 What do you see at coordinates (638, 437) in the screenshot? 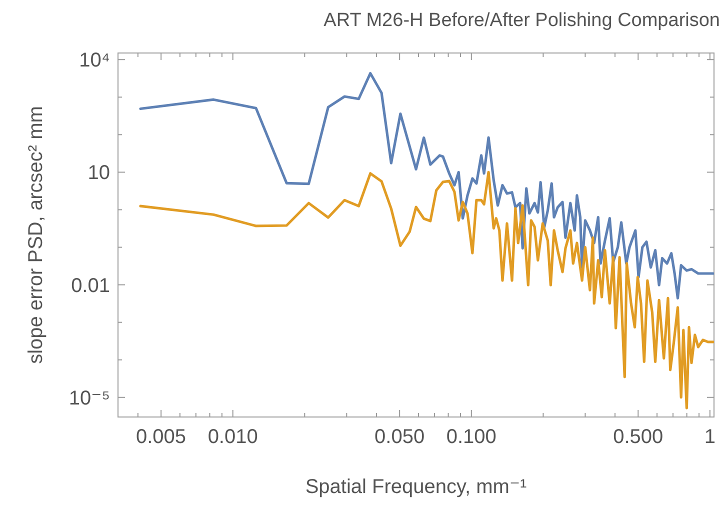
I see `x-tick-label: 0.500` at bounding box center [638, 437].